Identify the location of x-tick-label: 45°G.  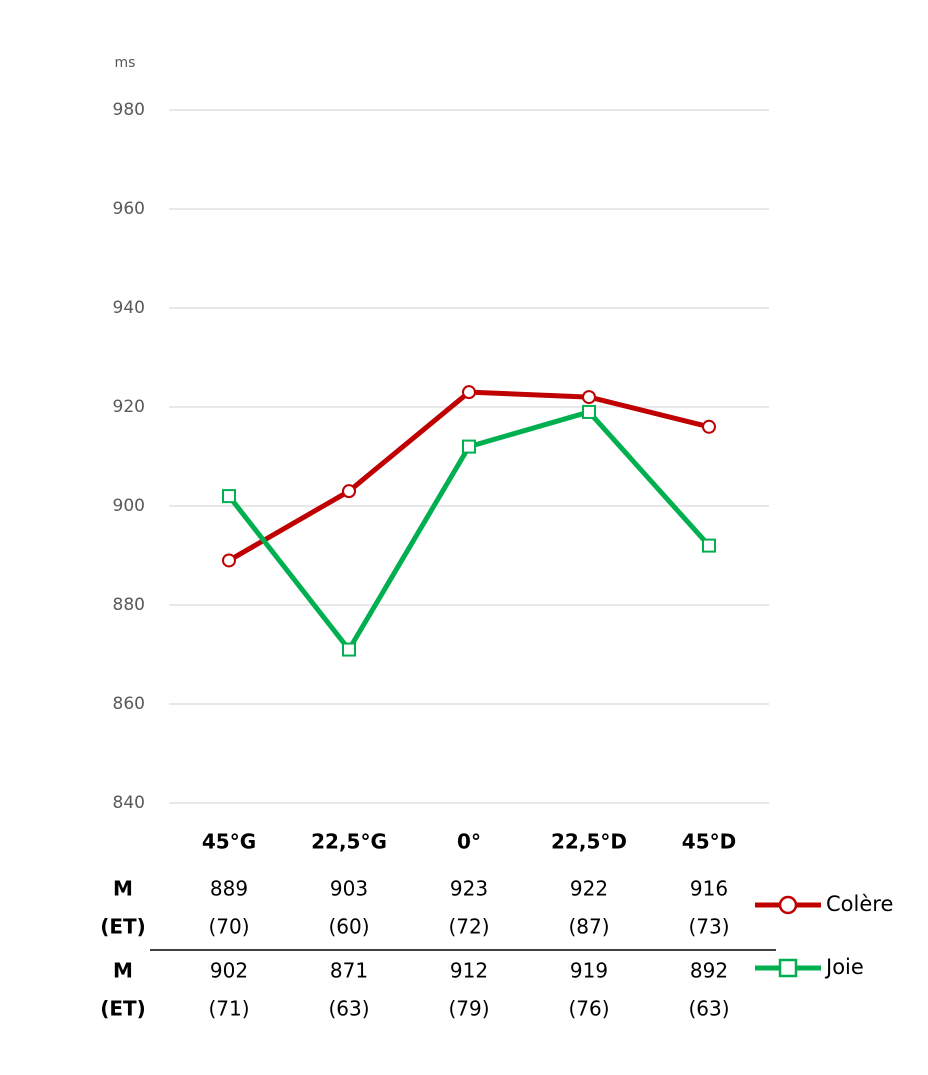
(229, 842).